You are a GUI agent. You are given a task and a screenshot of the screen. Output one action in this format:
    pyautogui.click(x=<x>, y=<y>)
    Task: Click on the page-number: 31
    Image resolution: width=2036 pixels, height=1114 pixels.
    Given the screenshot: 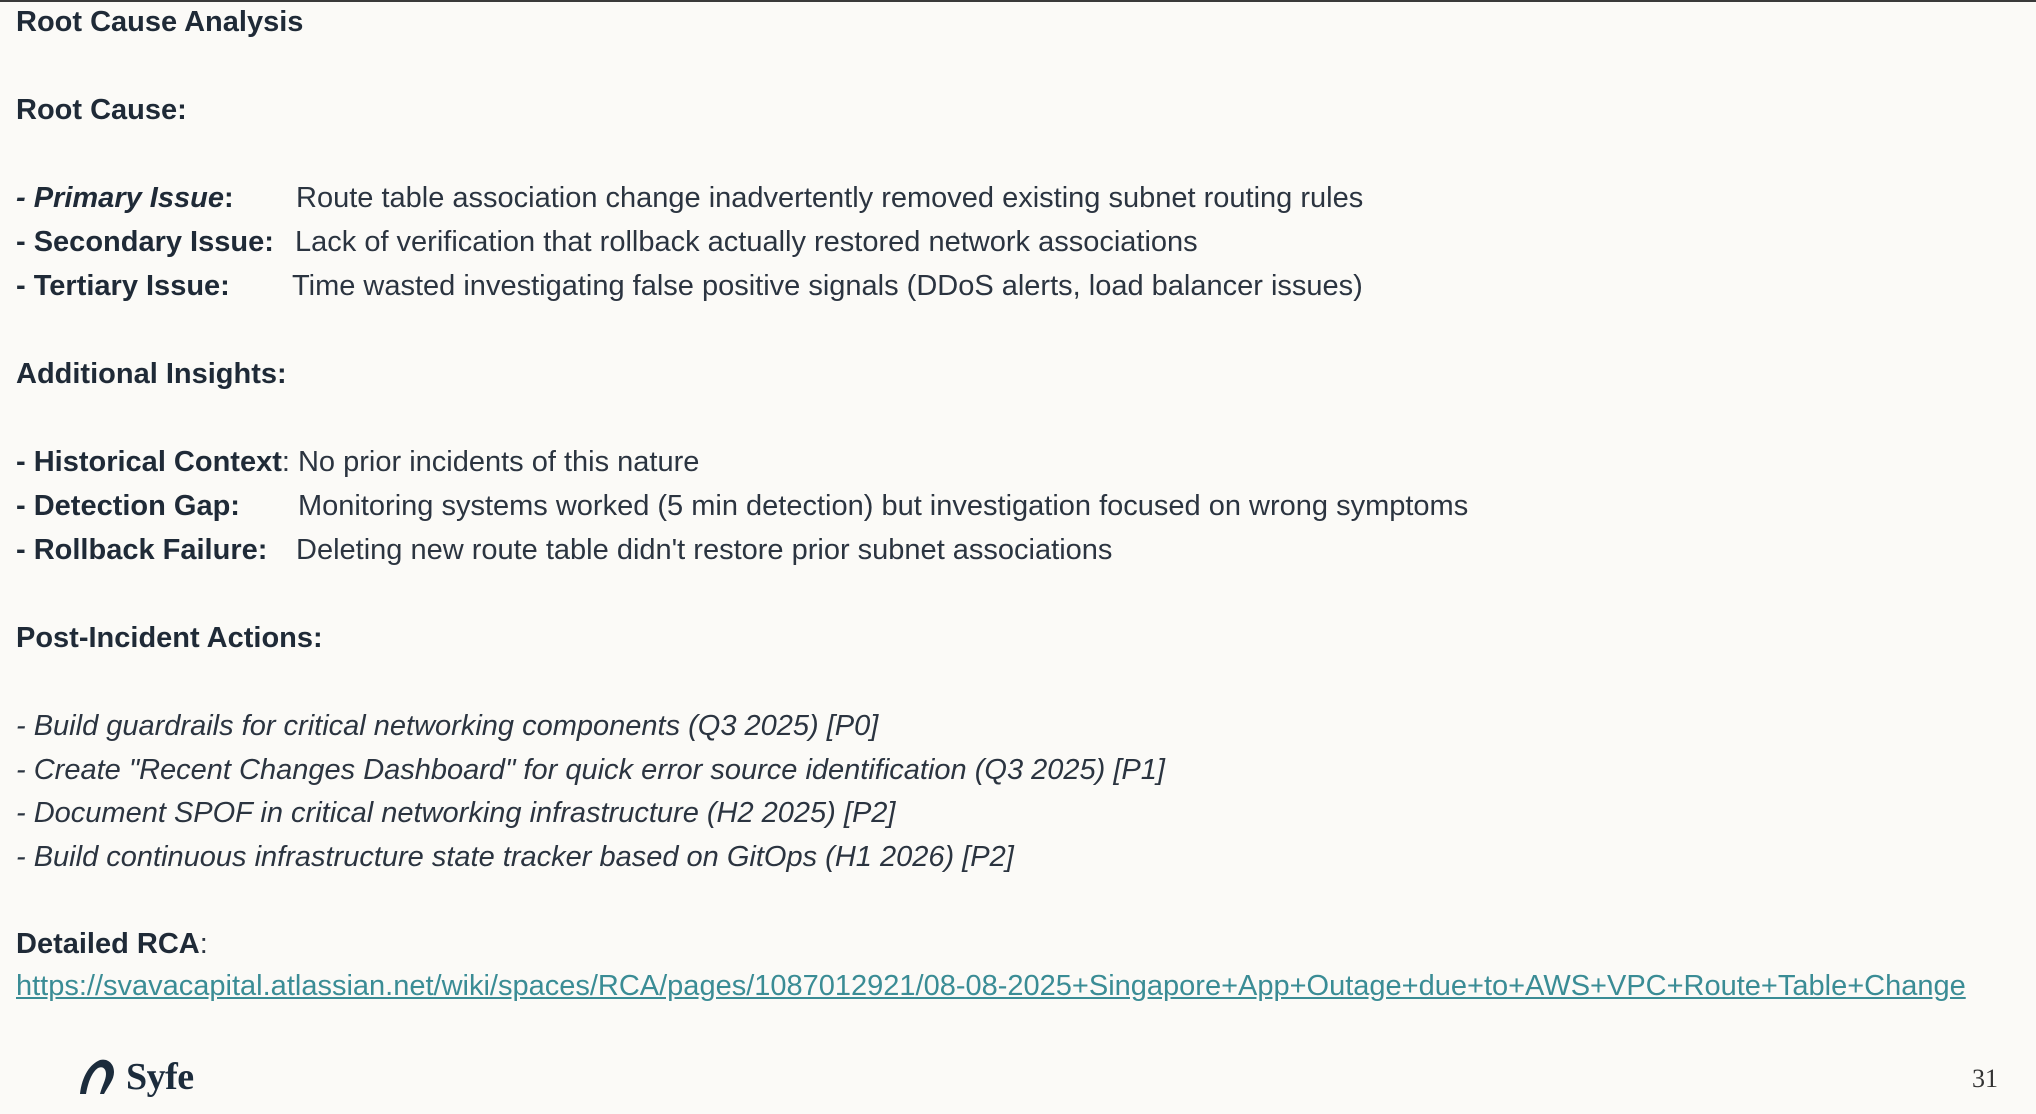 What is the action you would take?
    pyautogui.click(x=1985, y=1078)
    